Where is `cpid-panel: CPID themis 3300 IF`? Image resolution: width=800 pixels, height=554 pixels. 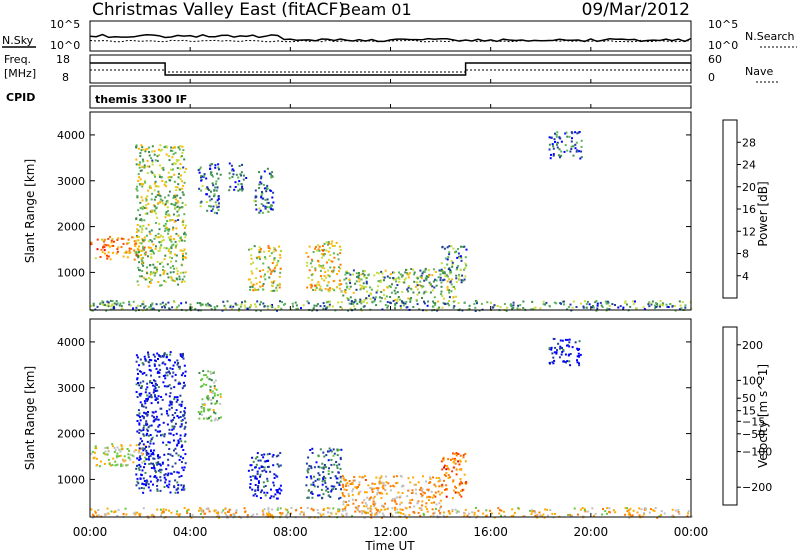 cpid-panel: CPID themis 3300 IF is located at coordinates (349, 97).